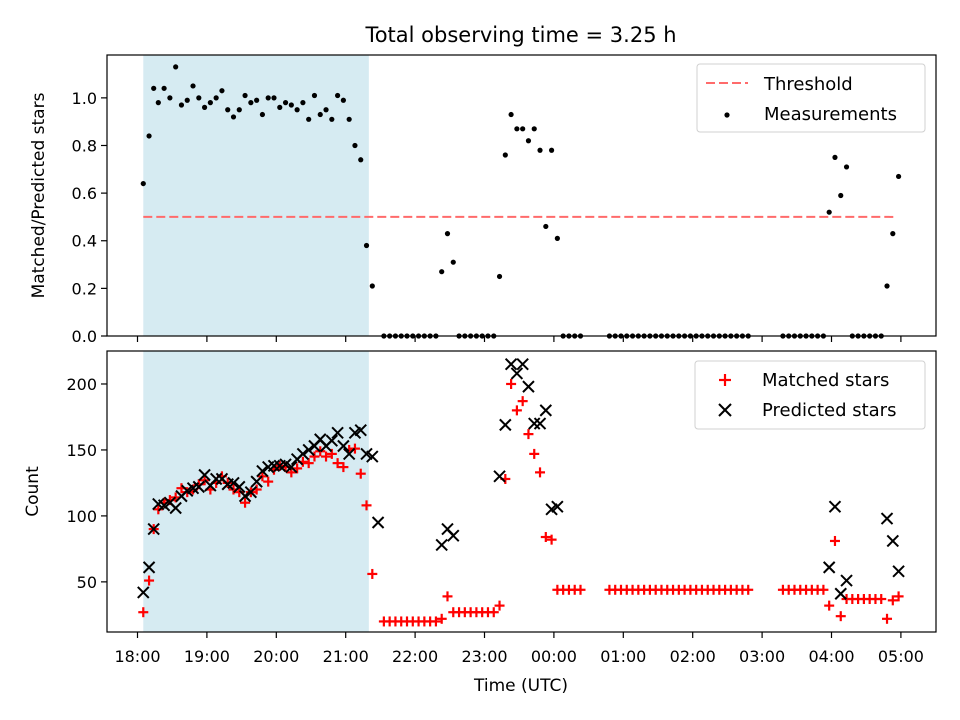 The height and width of the screenshot is (720, 960). What do you see at coordinates (725, 380) in the screenshot?
I see `legend-matched-swatch` at bounding box center [725, 380].